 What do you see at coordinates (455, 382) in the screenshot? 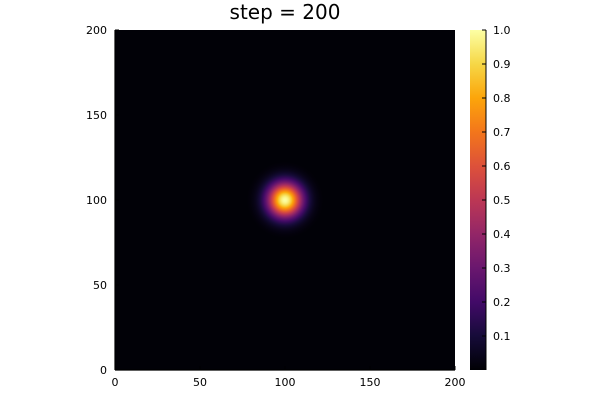
I see `x-tick-label: 200` at bounding box center [455, 382].